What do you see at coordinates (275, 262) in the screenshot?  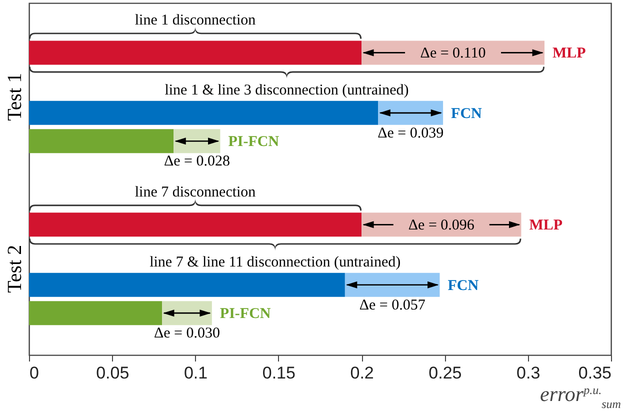 I see `annotation: line 7 & line 11 disconnection (untrained)` at bounding box center [275, 262].